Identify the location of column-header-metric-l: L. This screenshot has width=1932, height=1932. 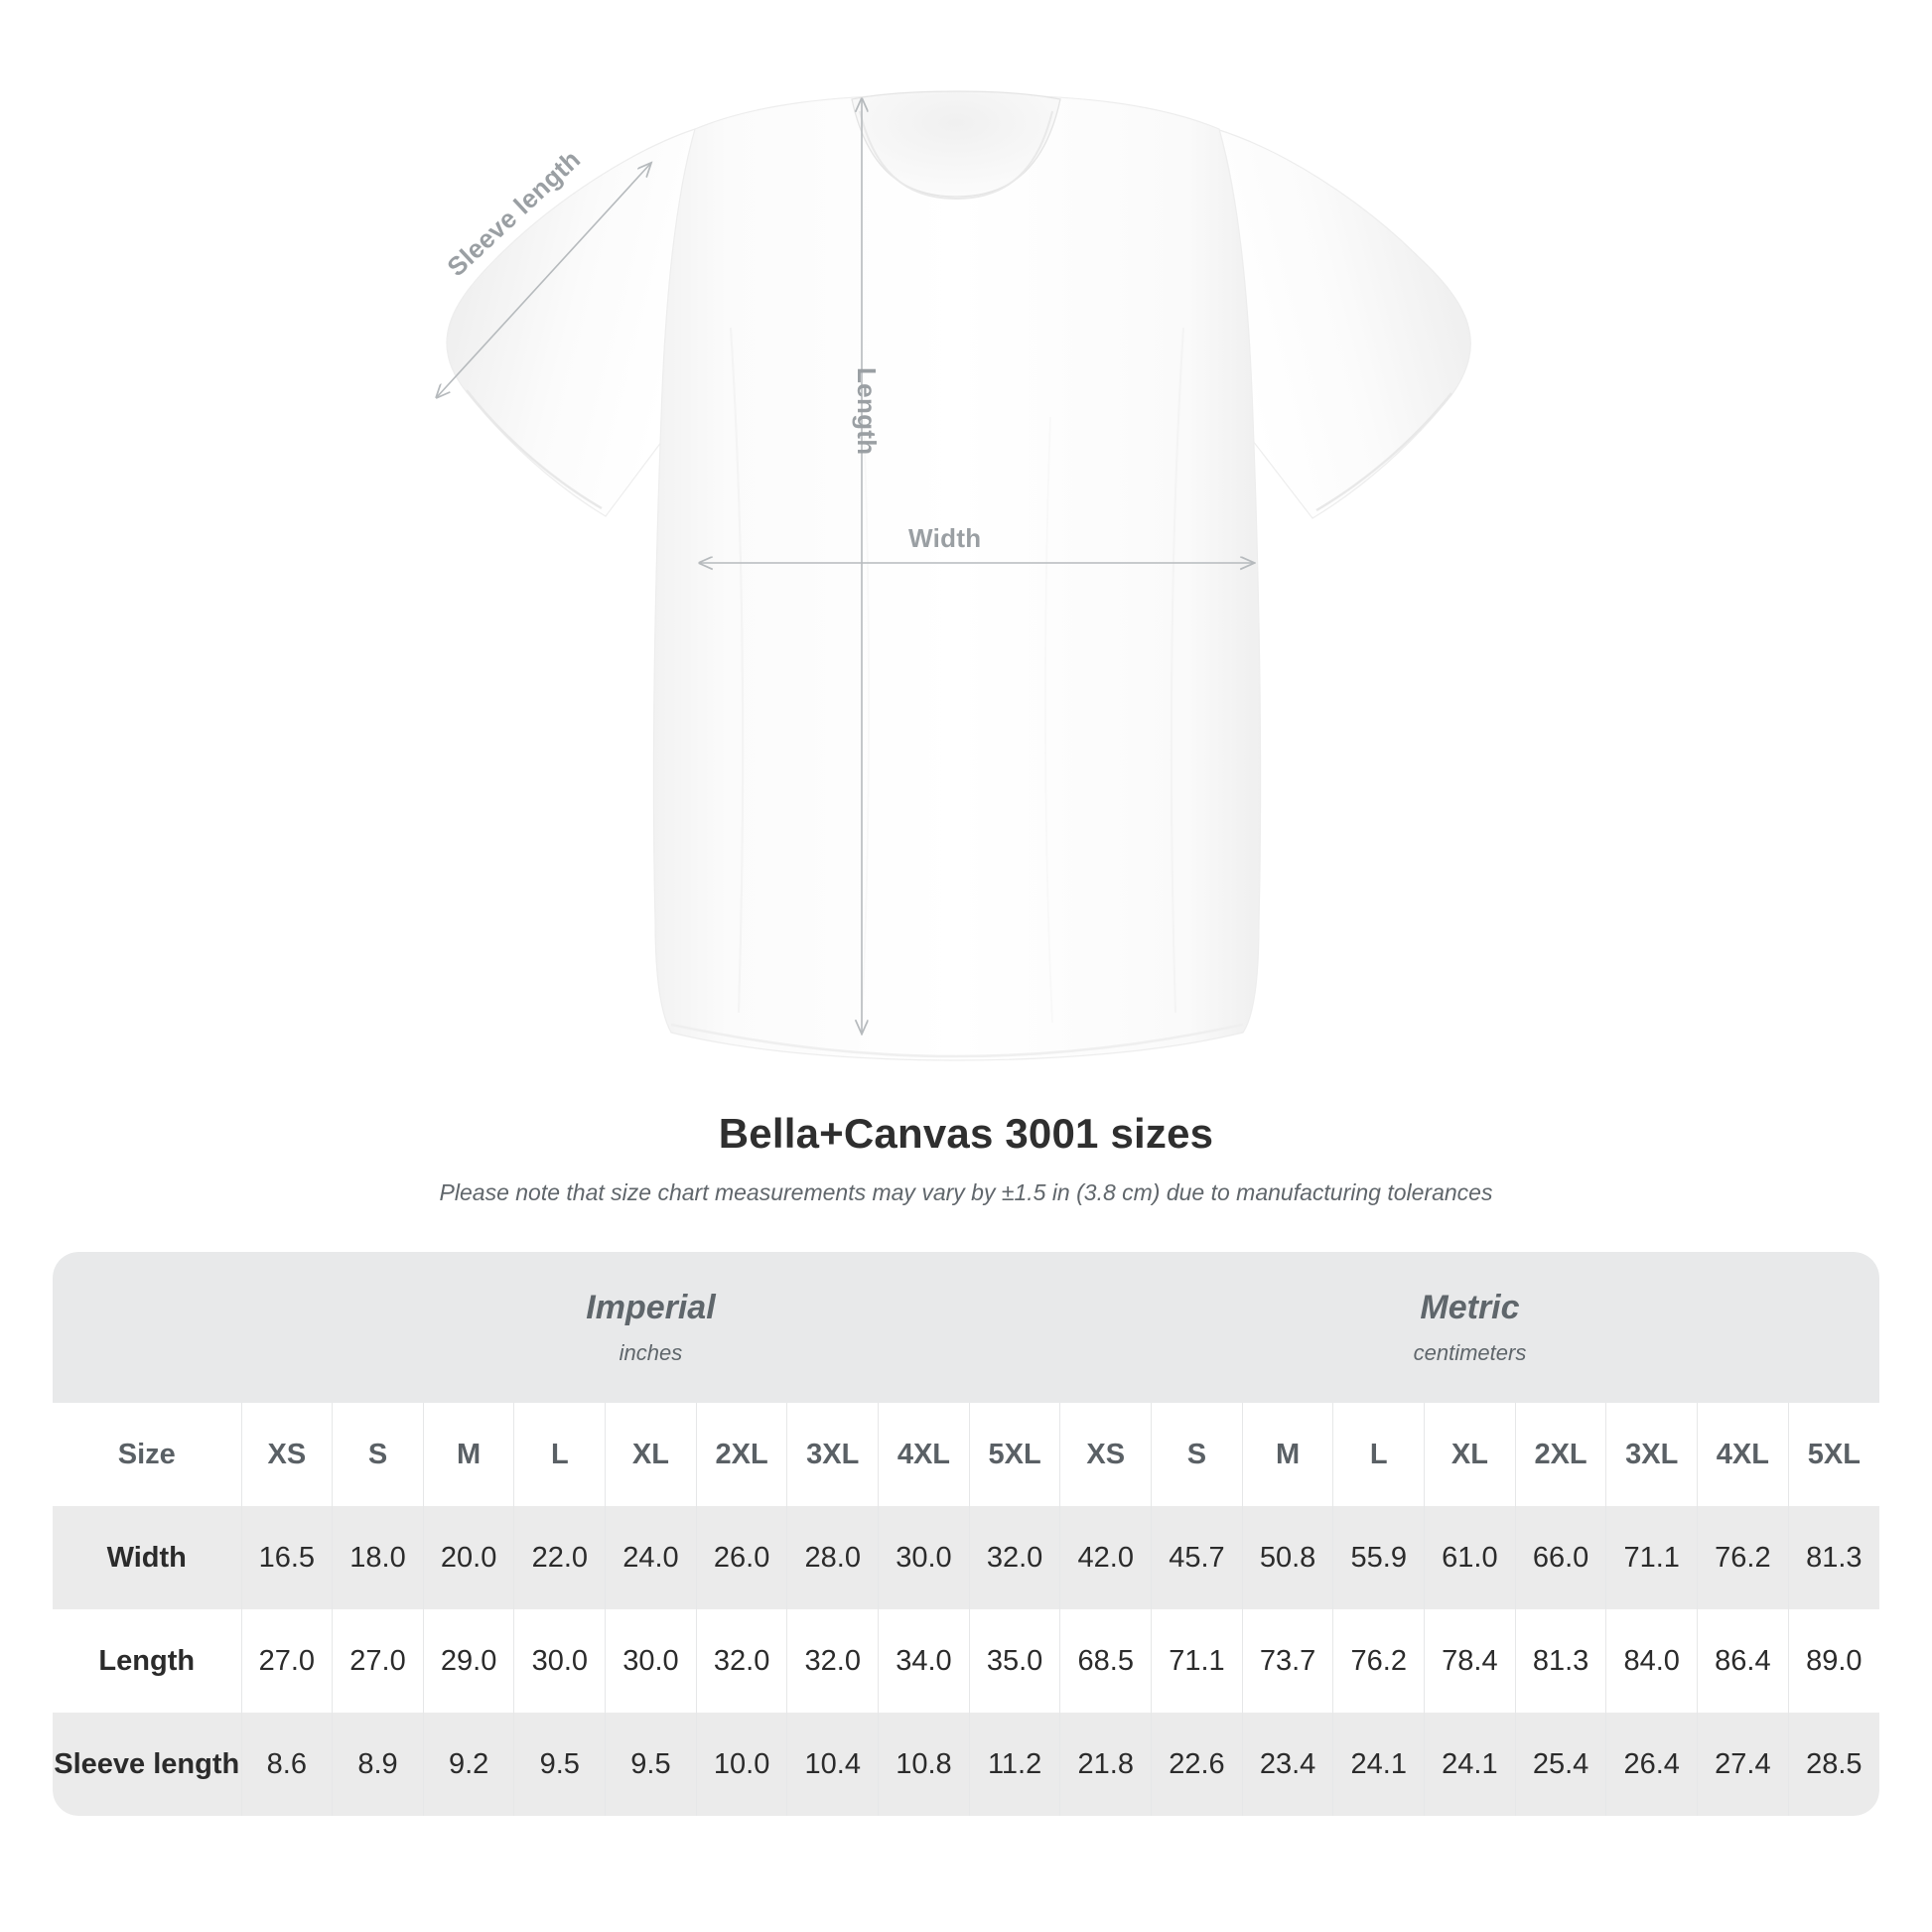
(1379, 1454).